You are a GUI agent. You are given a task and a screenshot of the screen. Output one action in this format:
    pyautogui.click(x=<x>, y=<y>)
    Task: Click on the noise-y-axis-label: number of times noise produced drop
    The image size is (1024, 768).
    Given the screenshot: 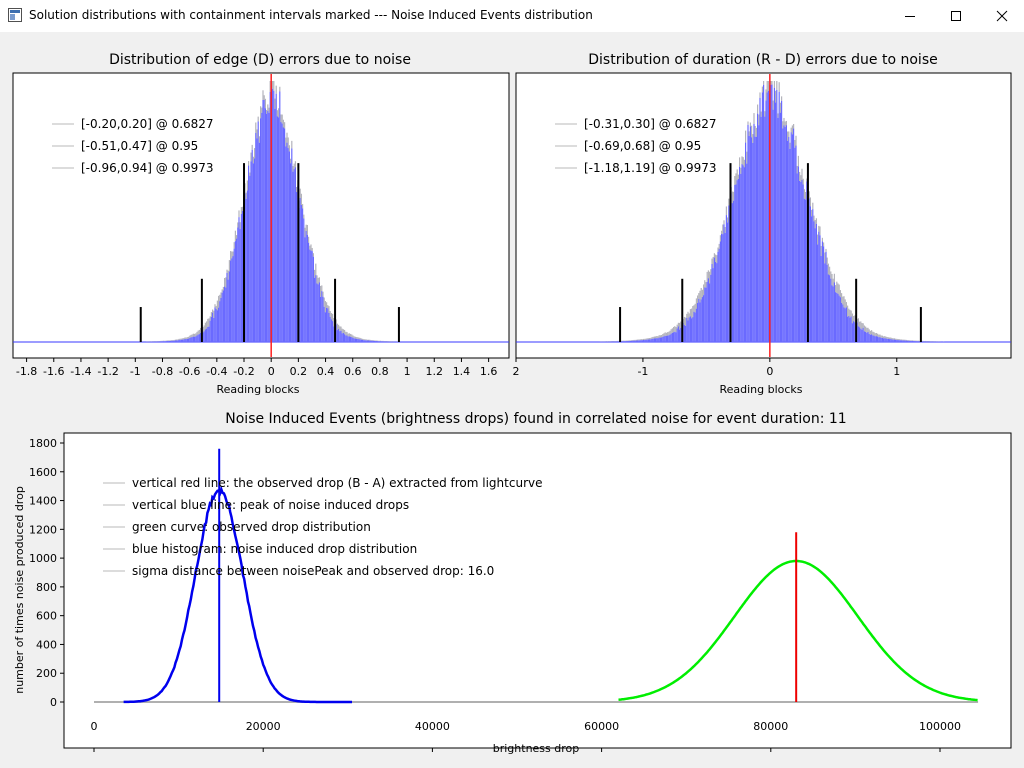 What is the action you would take?
    pyautogui.click(x=19, y=590)
    